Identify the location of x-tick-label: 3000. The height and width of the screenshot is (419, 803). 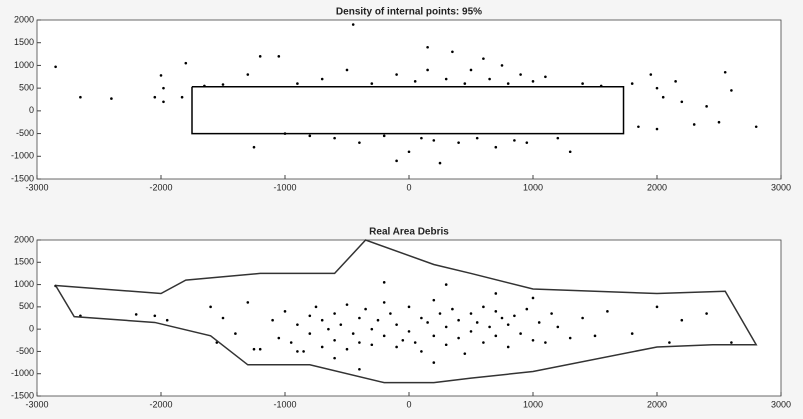
(781, 187).